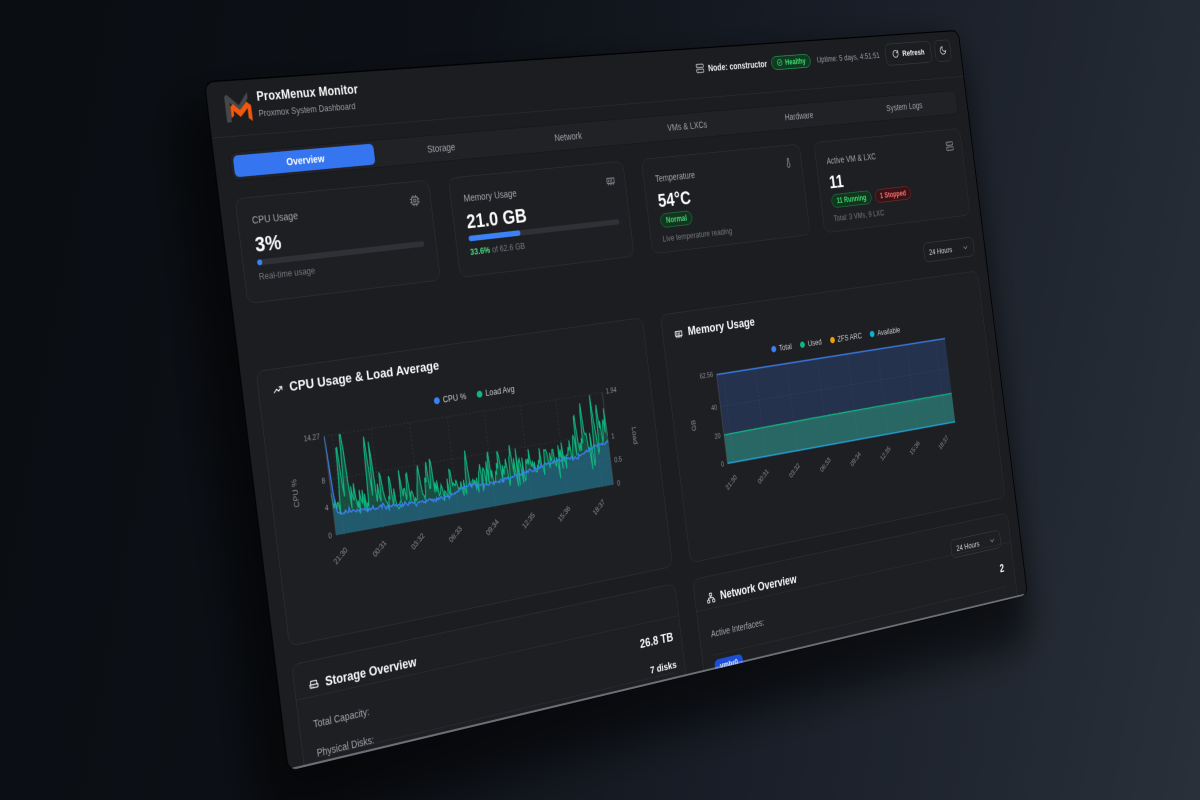  I want to click on svg-text: 4, so click(326, 509).